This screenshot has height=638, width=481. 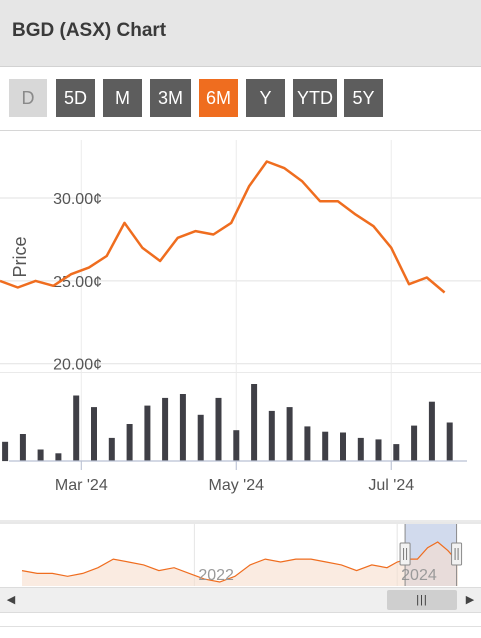 What do you see at coordinates (422, 600) in the screenshot?
I see `scroll-thumb: |||` at bounding box center [422, 600].